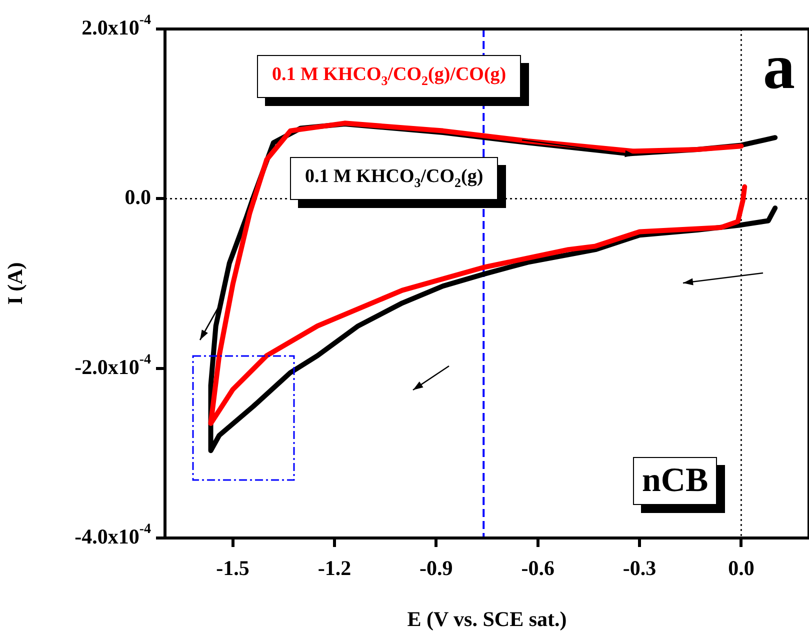 This screenshot has height=637, width=809. I want to click on x-tick-label: -0.9, so click(436, 568).